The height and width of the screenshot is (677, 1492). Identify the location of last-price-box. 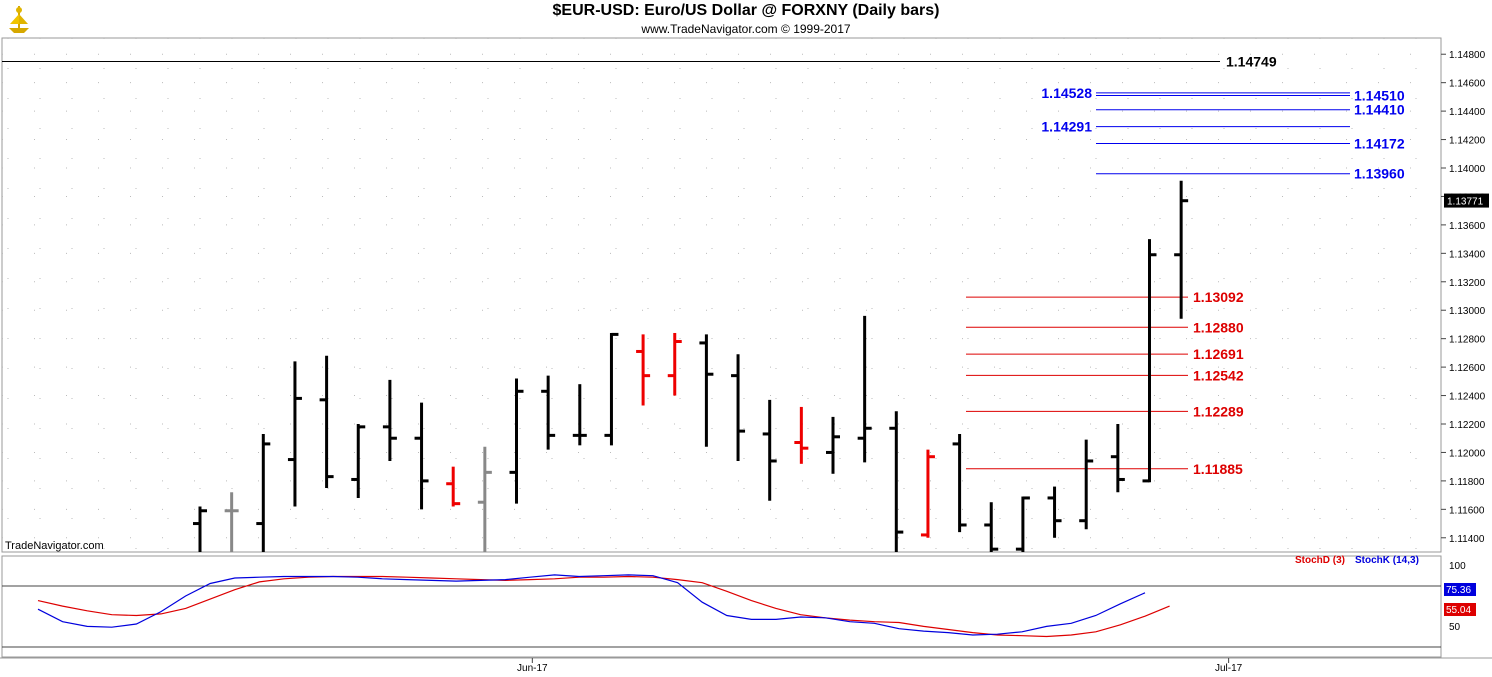
(1466, 200).